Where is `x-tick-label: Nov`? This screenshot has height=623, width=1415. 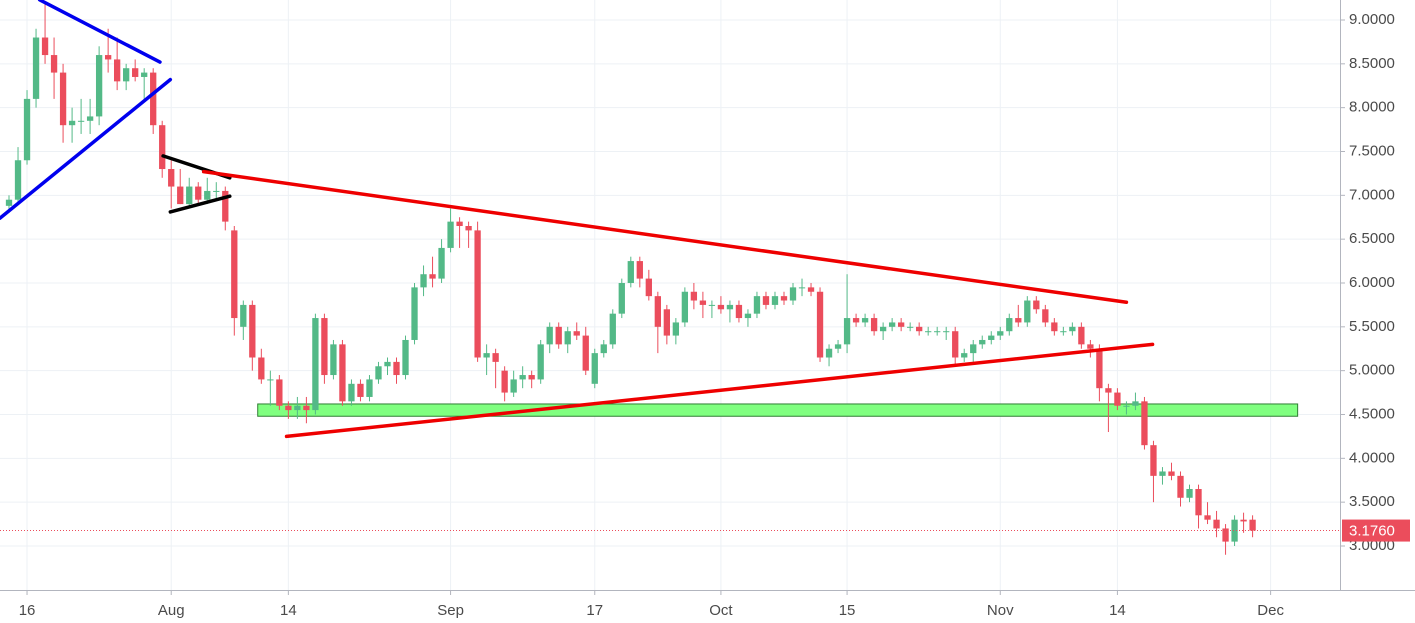
x-tick-label: Nov is located at coordinates (1000, 610).